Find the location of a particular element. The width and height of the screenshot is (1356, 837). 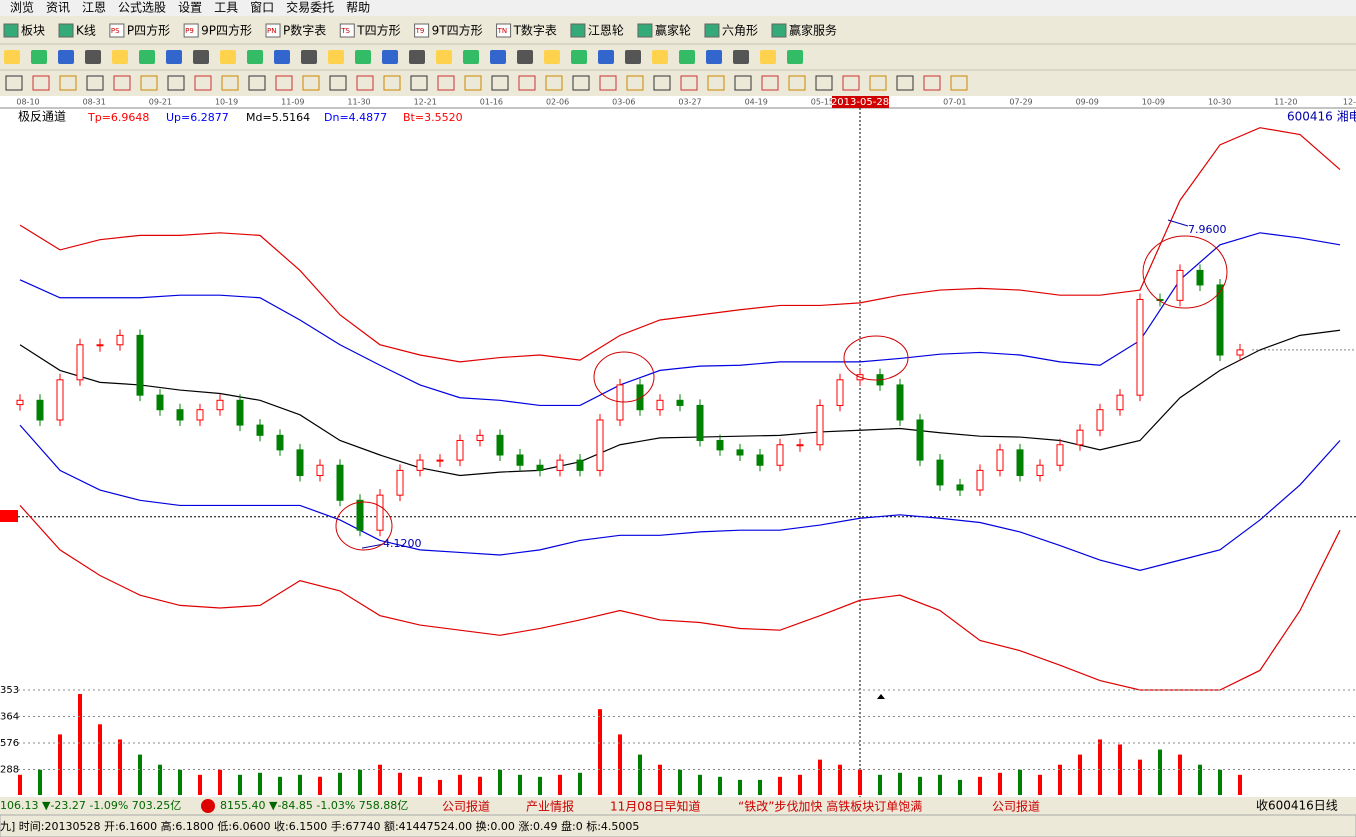

menu-item: 资讯 is located at coordinates (58, 8).